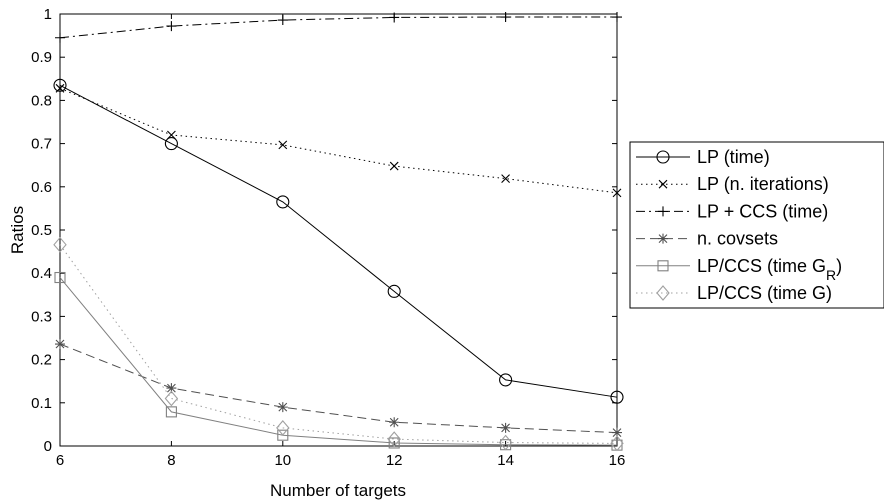  Describe the element at coordinates (41, 187) in the screenshot. I see `y-tick-label: 0.6` at that location.